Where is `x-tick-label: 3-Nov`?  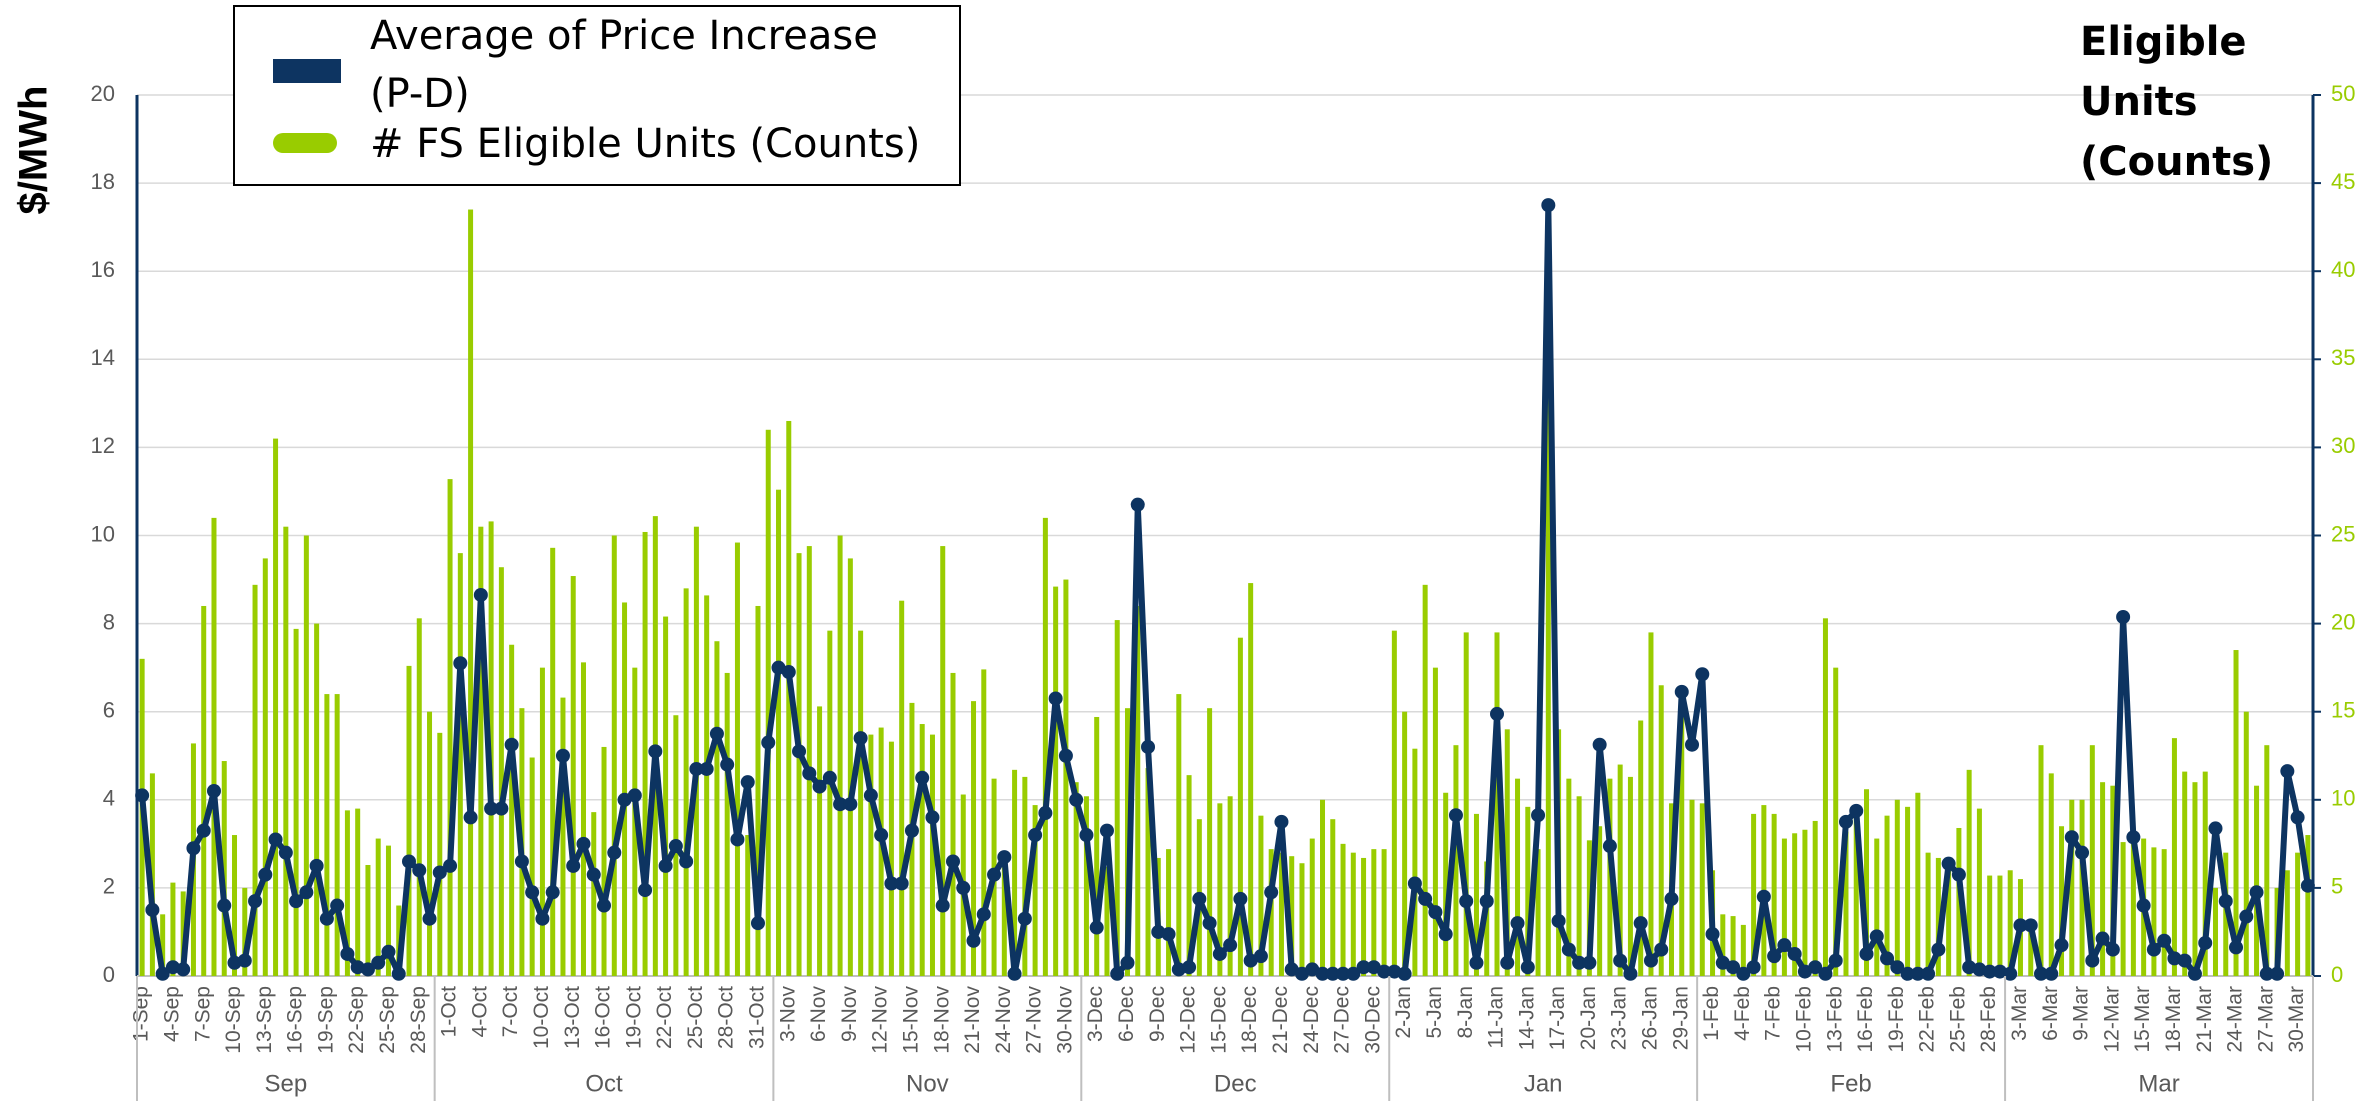
x-tick-label: 3-Nov is located at coordinates (787, 1014).